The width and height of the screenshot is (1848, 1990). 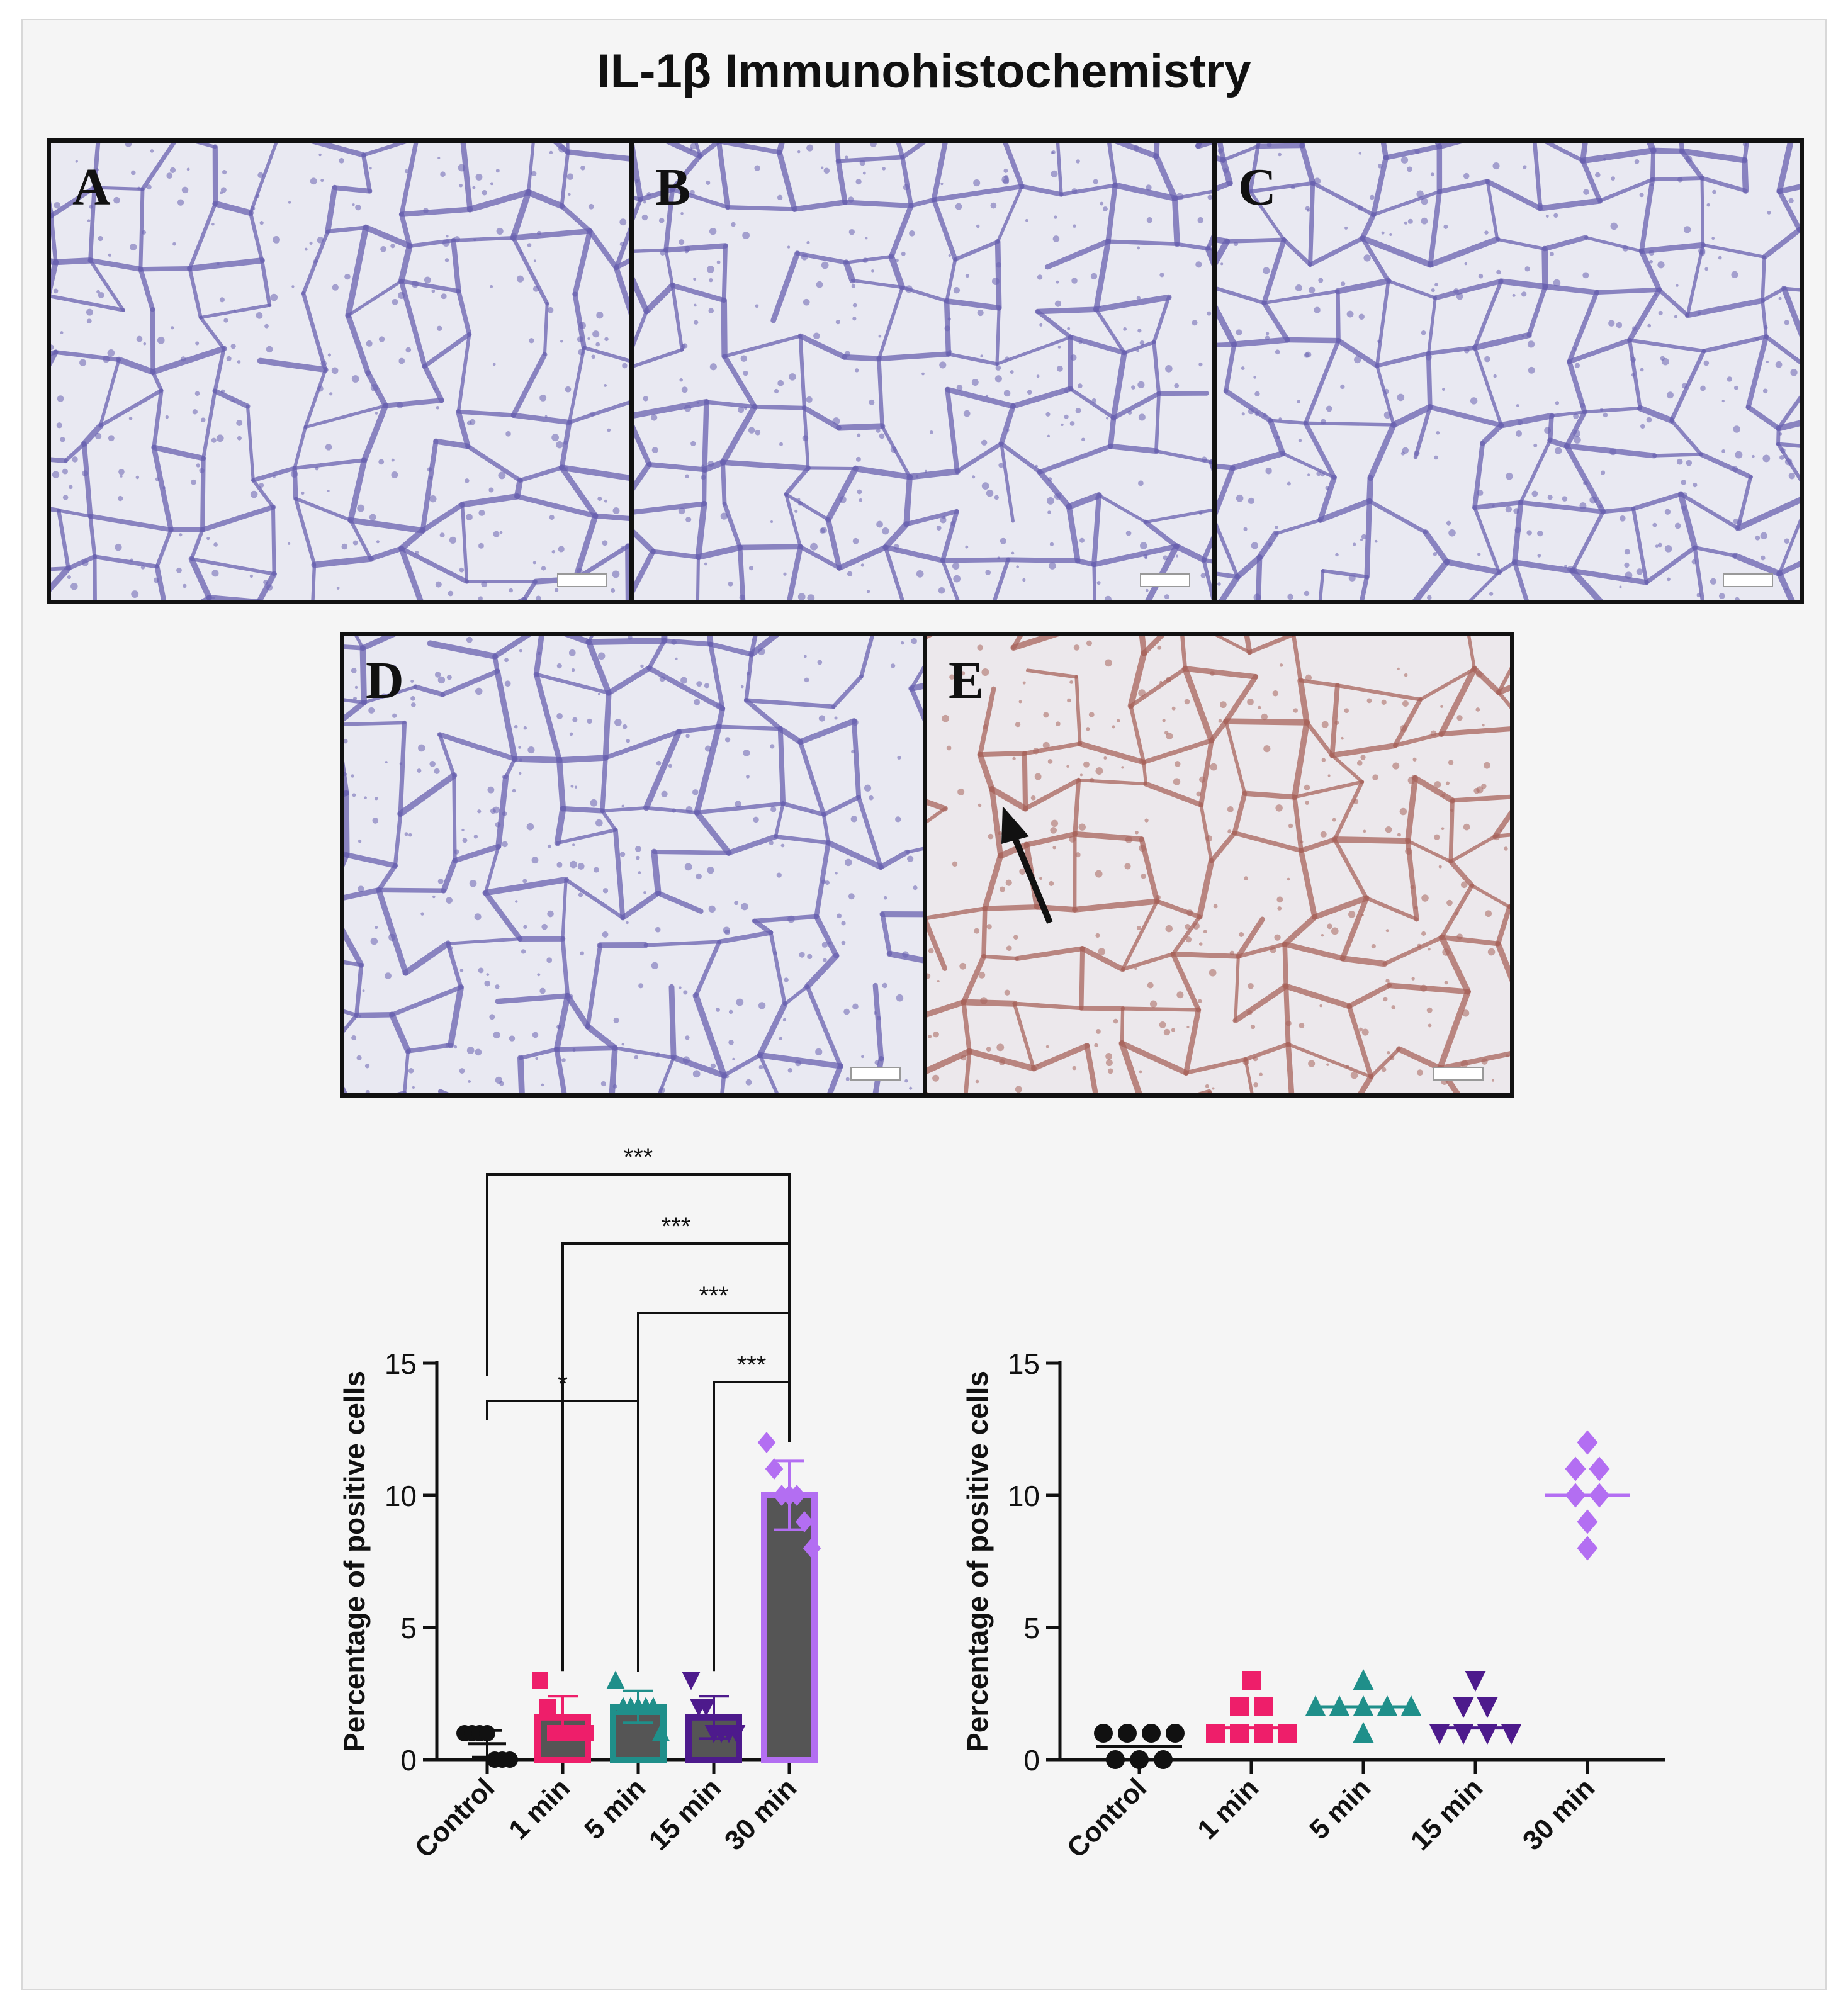 I want to click on y-tick-label: 0, so click(x=408, y=1760).